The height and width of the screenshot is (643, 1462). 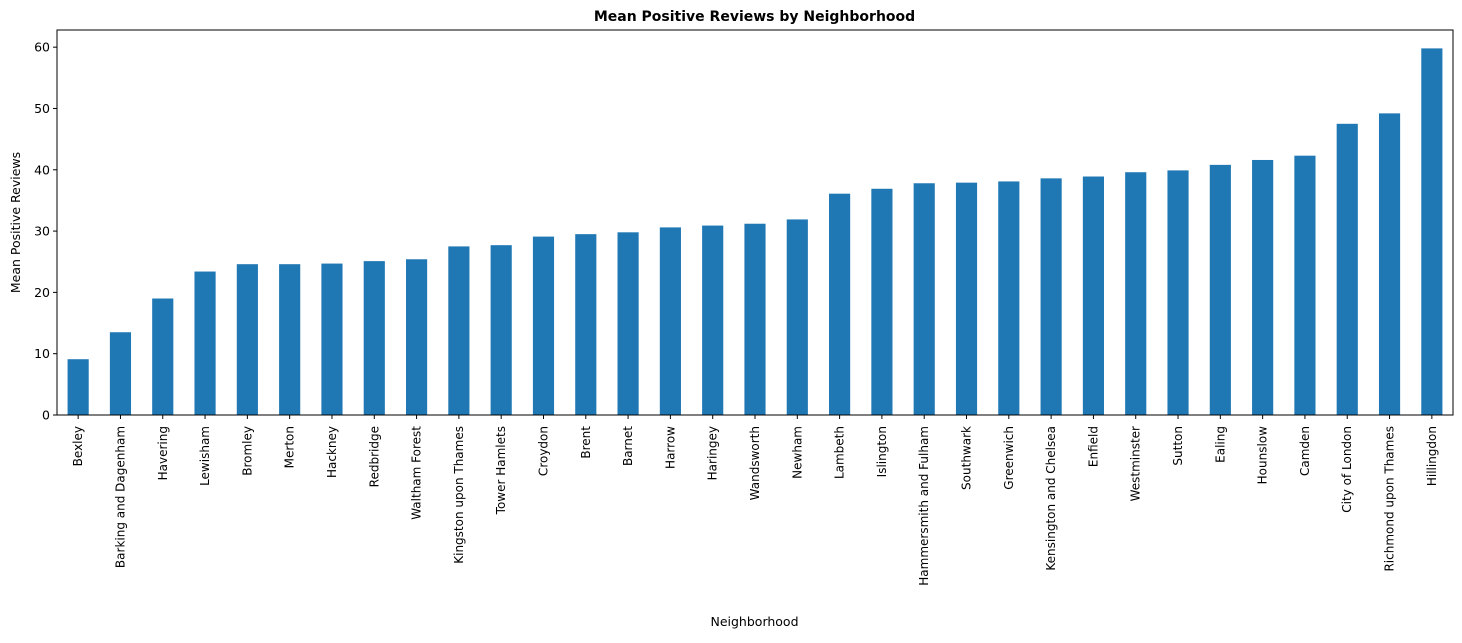 What do you see at coordinates (78, 446) in the screenshot?
I see `x-tick-label: Bexley` at bounding box center [78, 446].